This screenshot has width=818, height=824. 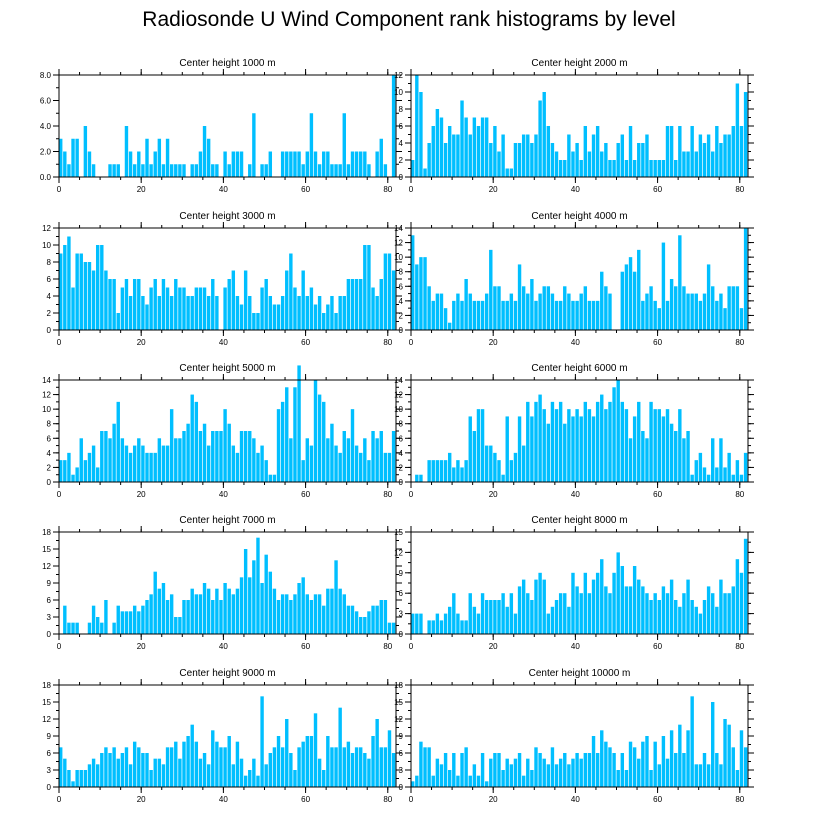 What do you see at coordinates (46, 685) in the screenshot?
I see `y-tick-label: 18` at bounding box center [46, 685].